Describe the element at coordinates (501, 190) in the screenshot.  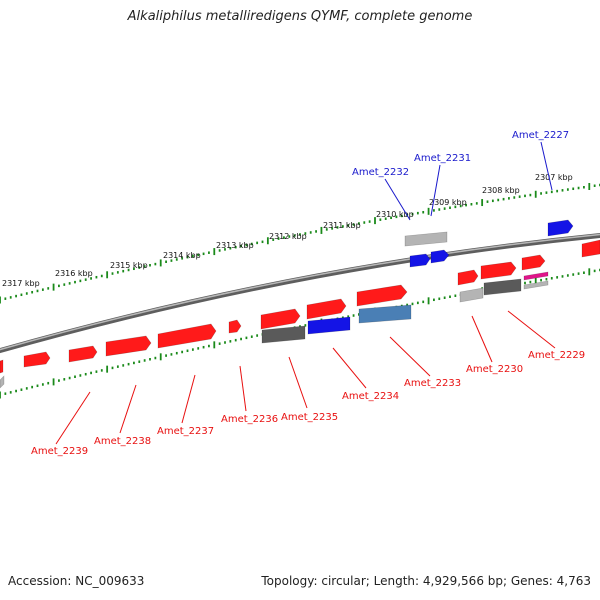
I see `scale-label: 2308 kbp` at that location.